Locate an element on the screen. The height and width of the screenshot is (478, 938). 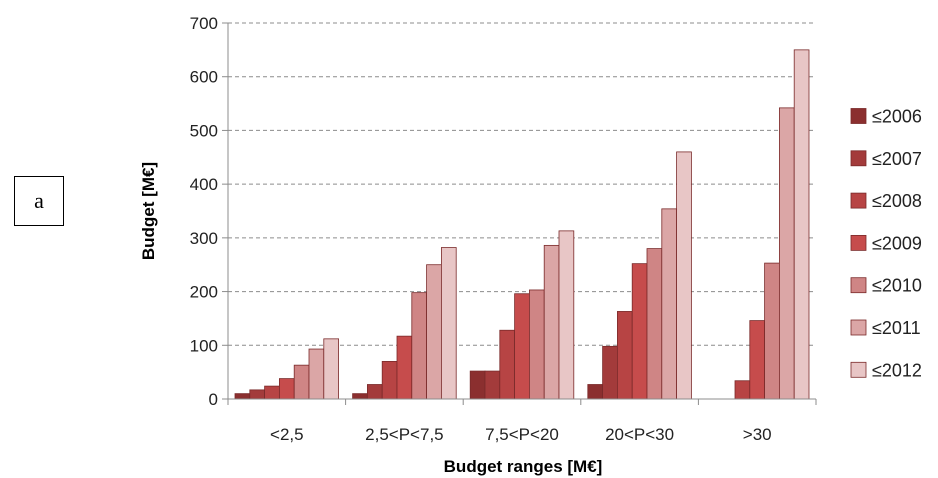
y-tick-label: 200 is located at coordinates (204, 292).